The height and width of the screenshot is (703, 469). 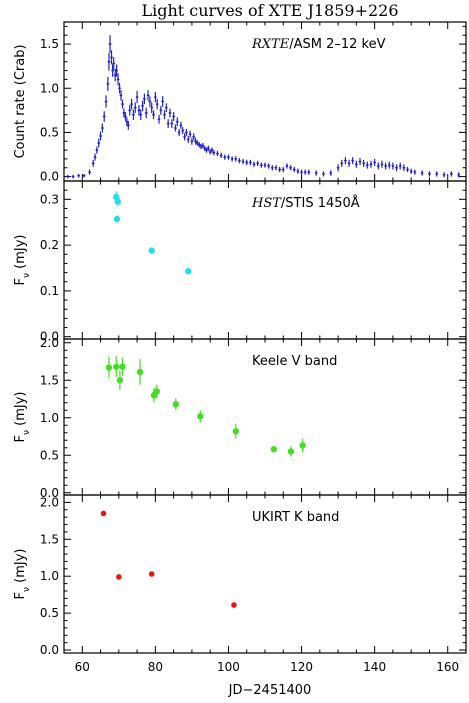 What do you see at coordinates (269, 10) in the screenshot?
I see `figure-title: Light curves of XTE J1859+226` at bounding box center [269, 10].